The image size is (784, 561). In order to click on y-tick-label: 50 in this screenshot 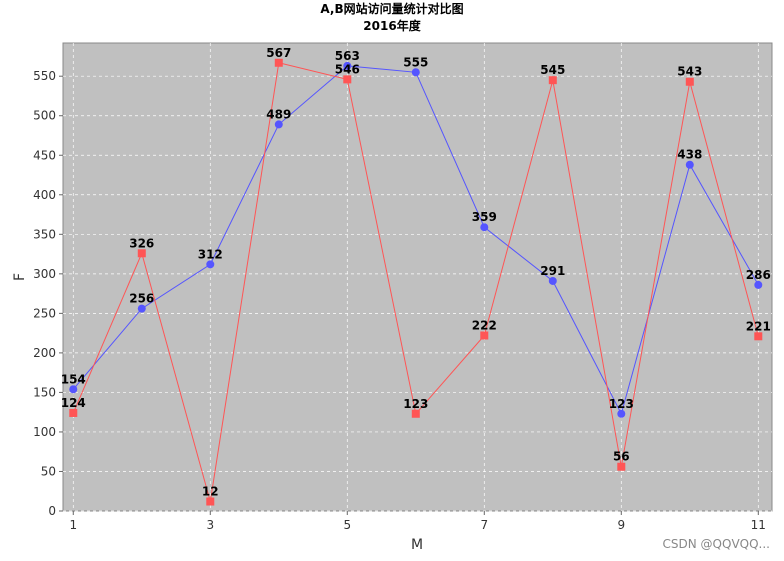, I will do `click(48, 471)`.